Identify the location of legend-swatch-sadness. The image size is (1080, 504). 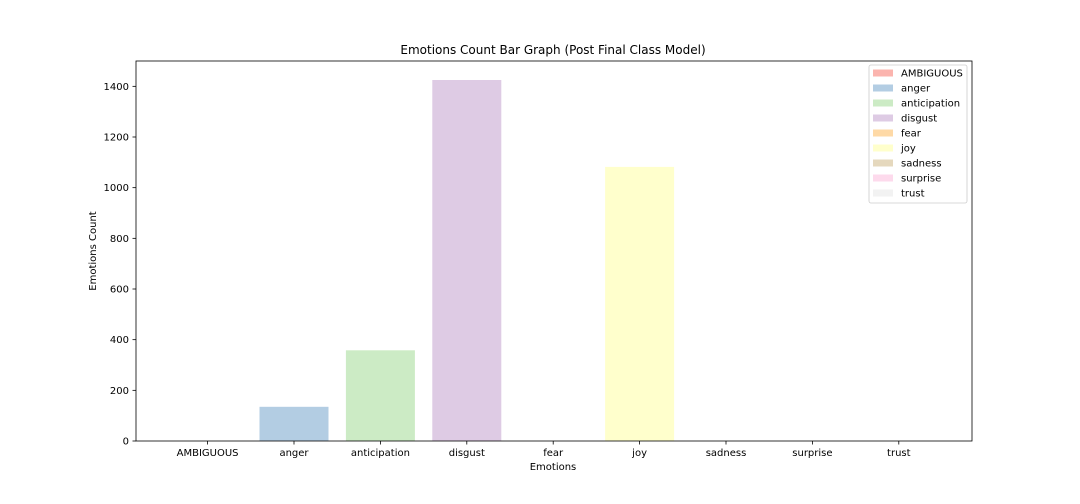
(883, 163).